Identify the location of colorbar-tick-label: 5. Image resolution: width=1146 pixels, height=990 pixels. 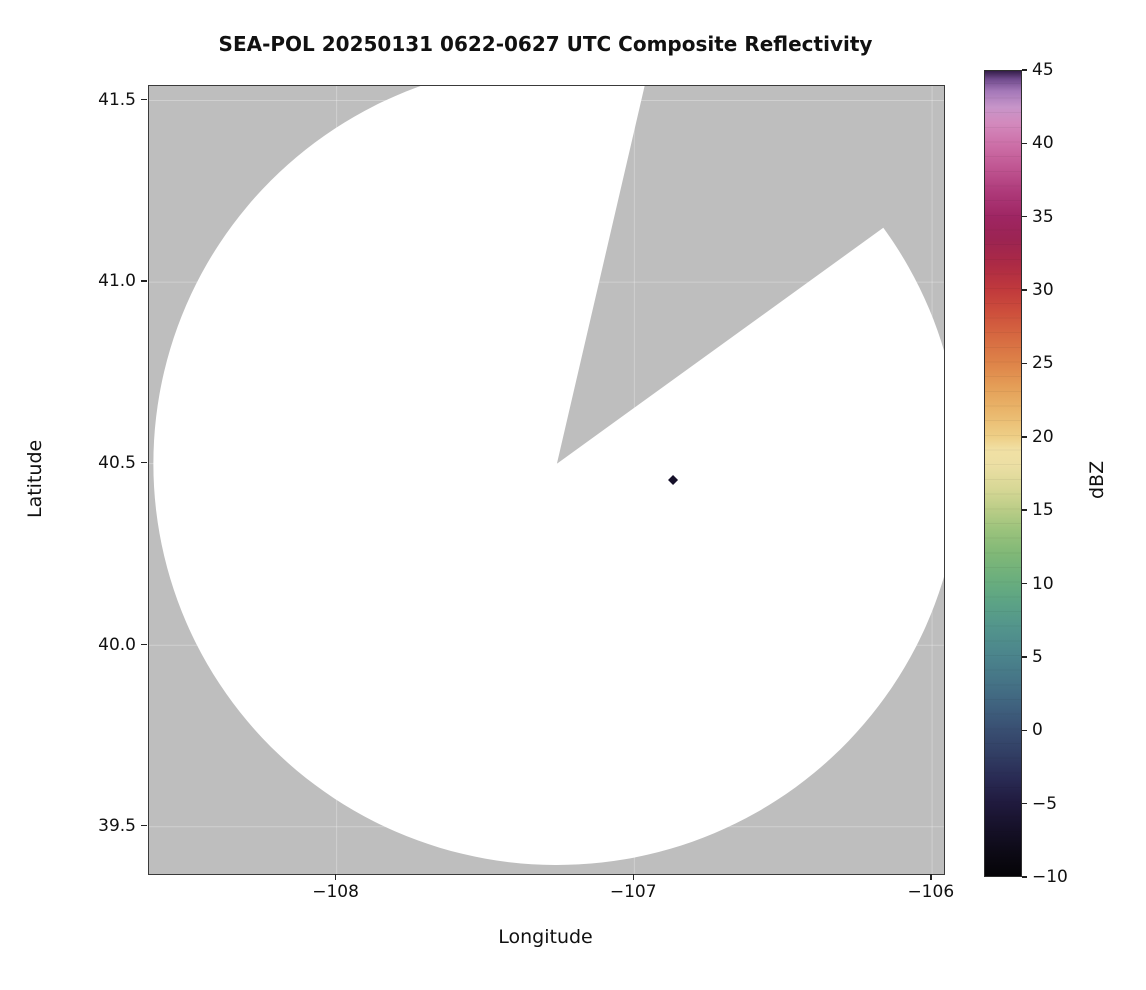
(1037, 656).